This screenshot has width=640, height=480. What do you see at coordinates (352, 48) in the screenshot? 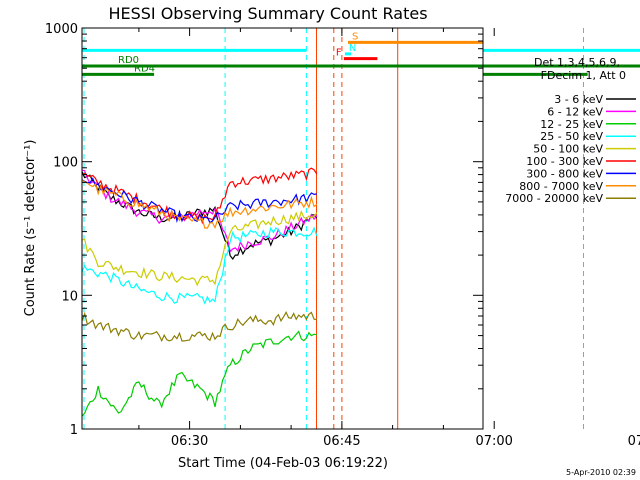
I see `flag-label-4: N` at bounding box center [352, 48].